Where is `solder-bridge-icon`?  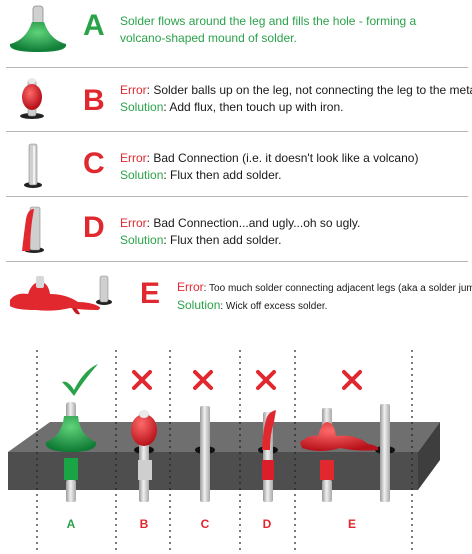
solder-bridge-icon is located at coordinates (61, 295).